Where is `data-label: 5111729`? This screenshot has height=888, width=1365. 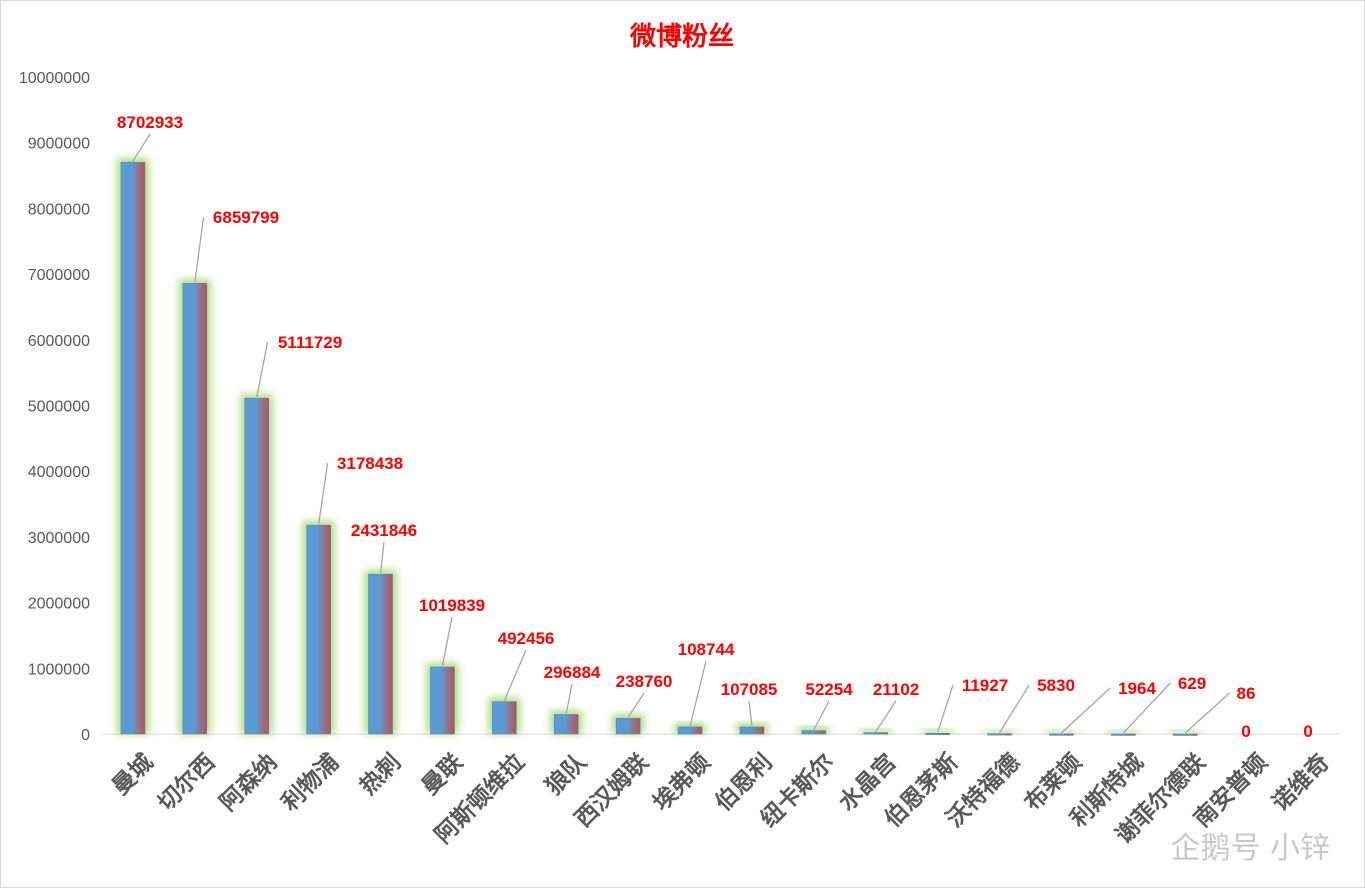
data-label: 5111729 is located at coordinates (310, 342).